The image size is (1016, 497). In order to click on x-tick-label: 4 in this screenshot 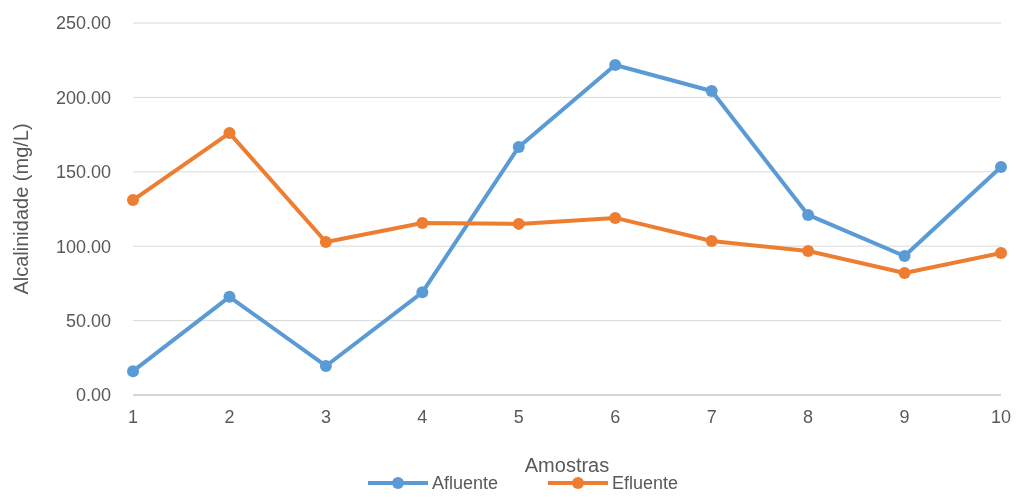, I will do `click(422, 417)`.